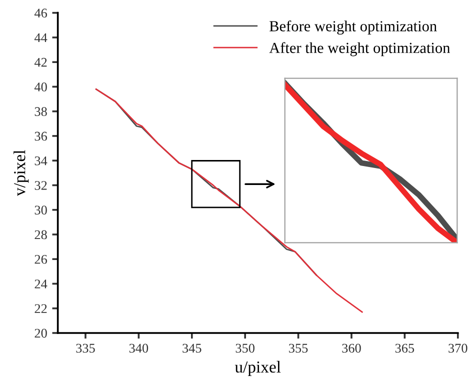  What do you see at coordinates (41, 37) in the screenshot?
I see `y-tick-label: 44` at bounding box center [41, 37].